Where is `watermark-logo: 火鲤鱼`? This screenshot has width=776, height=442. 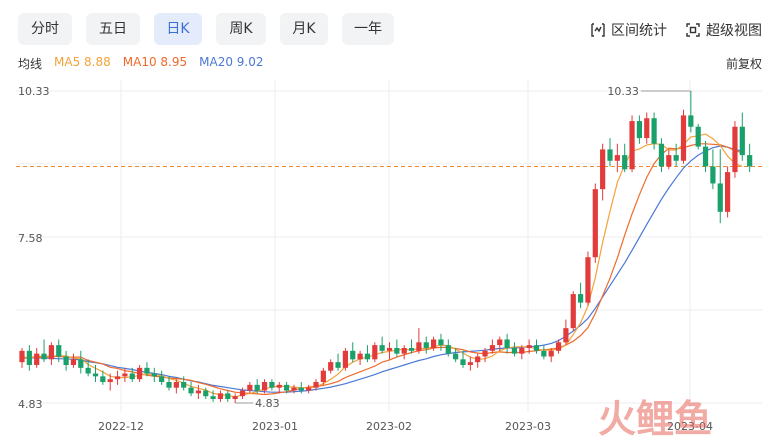
watermark-logo: 火鲤鱼 is located at coordinates (655, 418).